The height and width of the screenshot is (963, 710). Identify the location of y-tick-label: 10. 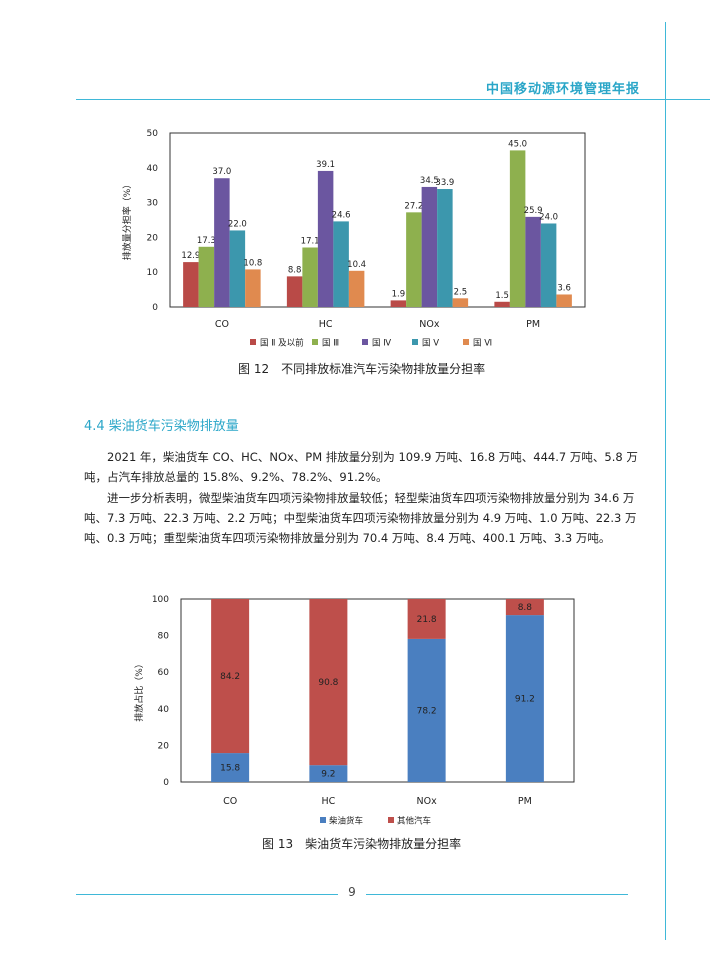
(153, 273).